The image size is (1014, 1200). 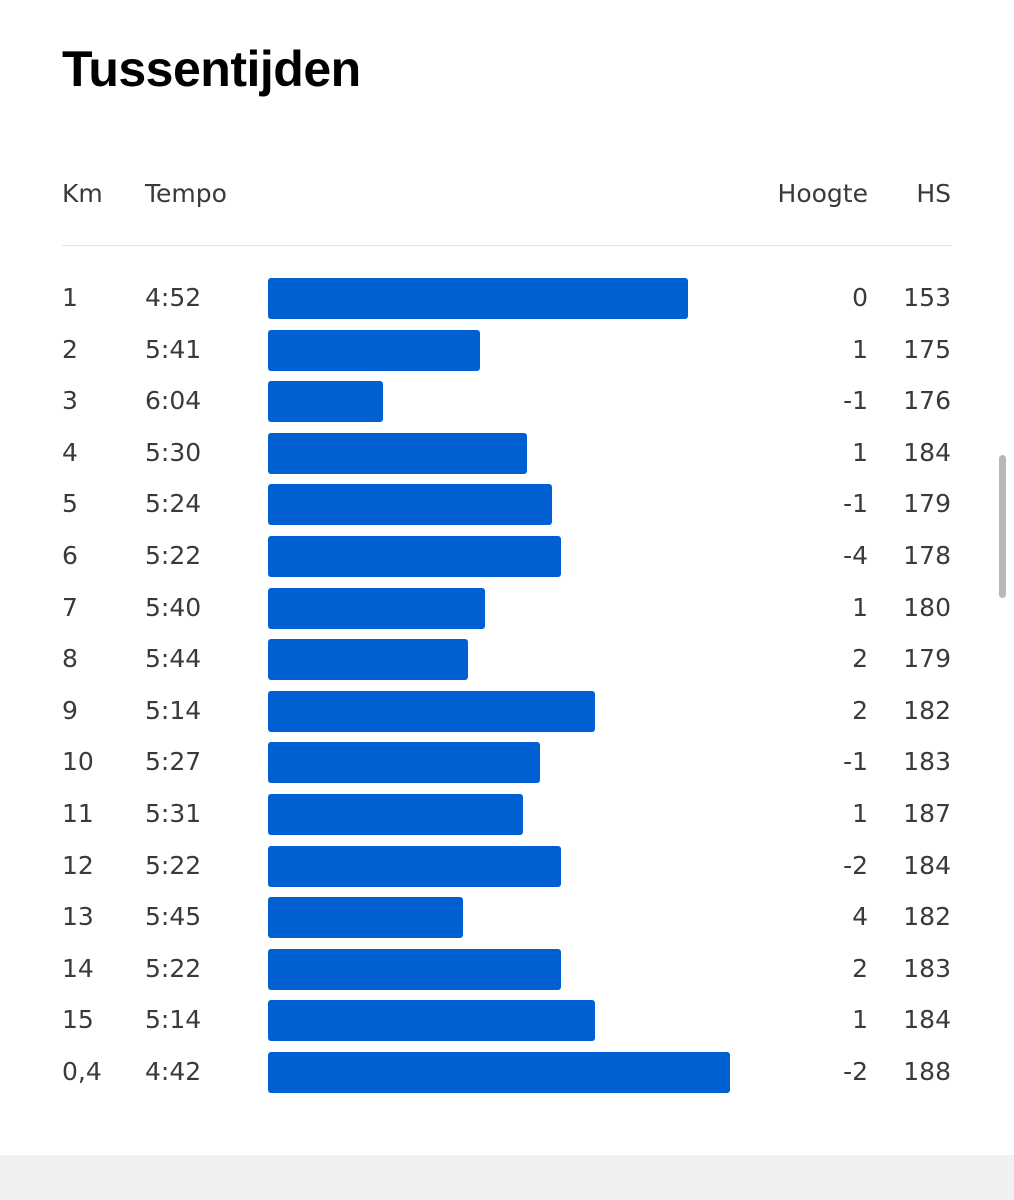 What do you see at coordinates (78, 917) in the screenshot?
I see `km: 13` at bounding box center [78, 917].